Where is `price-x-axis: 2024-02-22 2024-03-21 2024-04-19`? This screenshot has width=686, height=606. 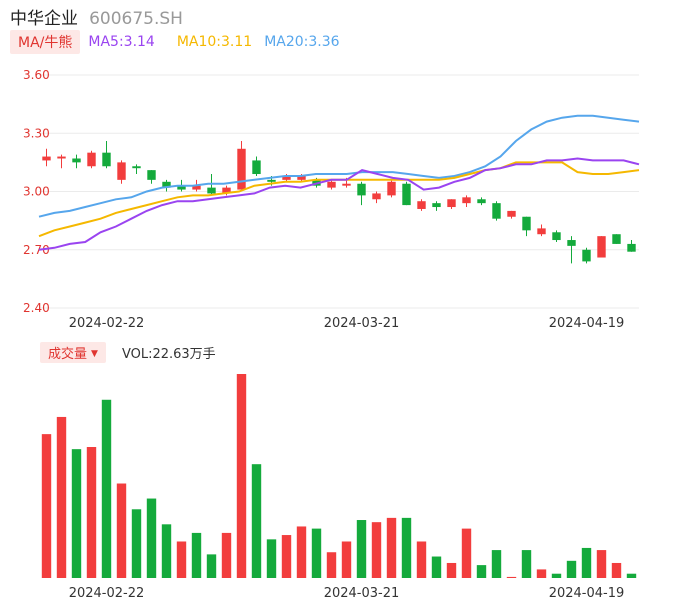
price-x-axis: 2024-02-22 2024-03-21 2024-04-19 is located at coordinates (347, 323).